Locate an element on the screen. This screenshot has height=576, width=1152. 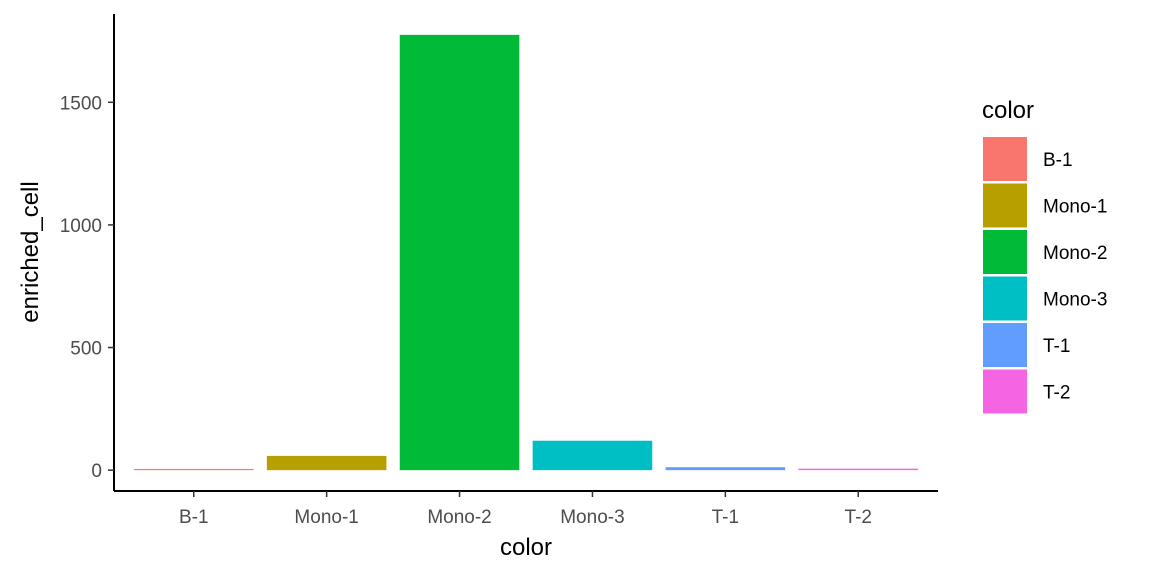
legend-label-t-1: T-1 is located at coordinates (1056, 346).